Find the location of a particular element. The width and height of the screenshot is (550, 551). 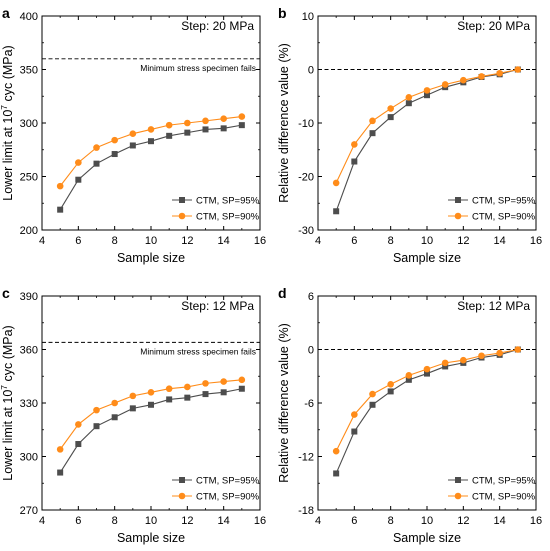

y-axis-label: Relative difference value (%) is located at coordinates (284, 403).